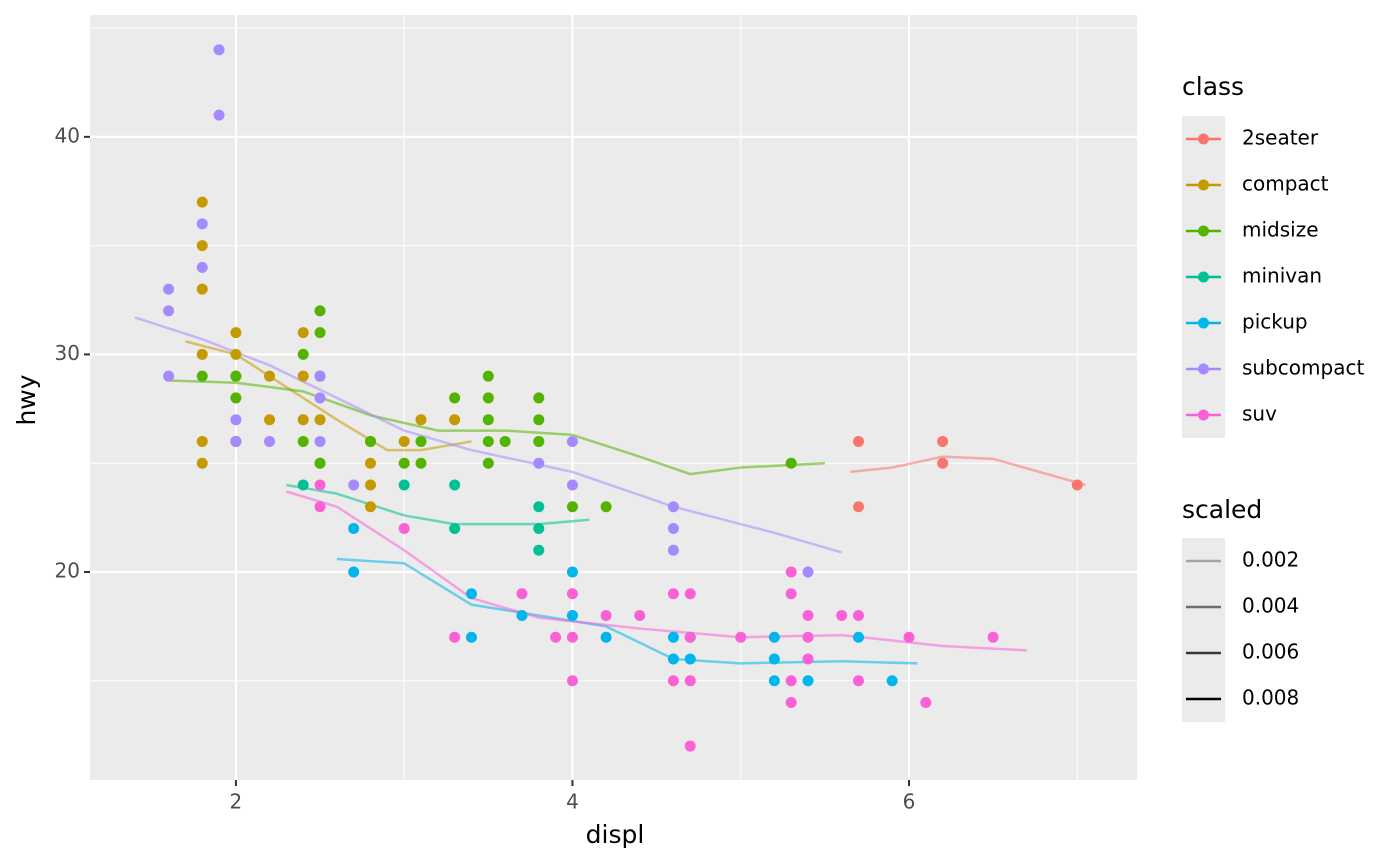 The width and height of the screenshot is (1400, 866). What do you see at coordinates (615, 834) in the screenshot?
I see `x-axis-title: displ` at bounding box center [615, 834].